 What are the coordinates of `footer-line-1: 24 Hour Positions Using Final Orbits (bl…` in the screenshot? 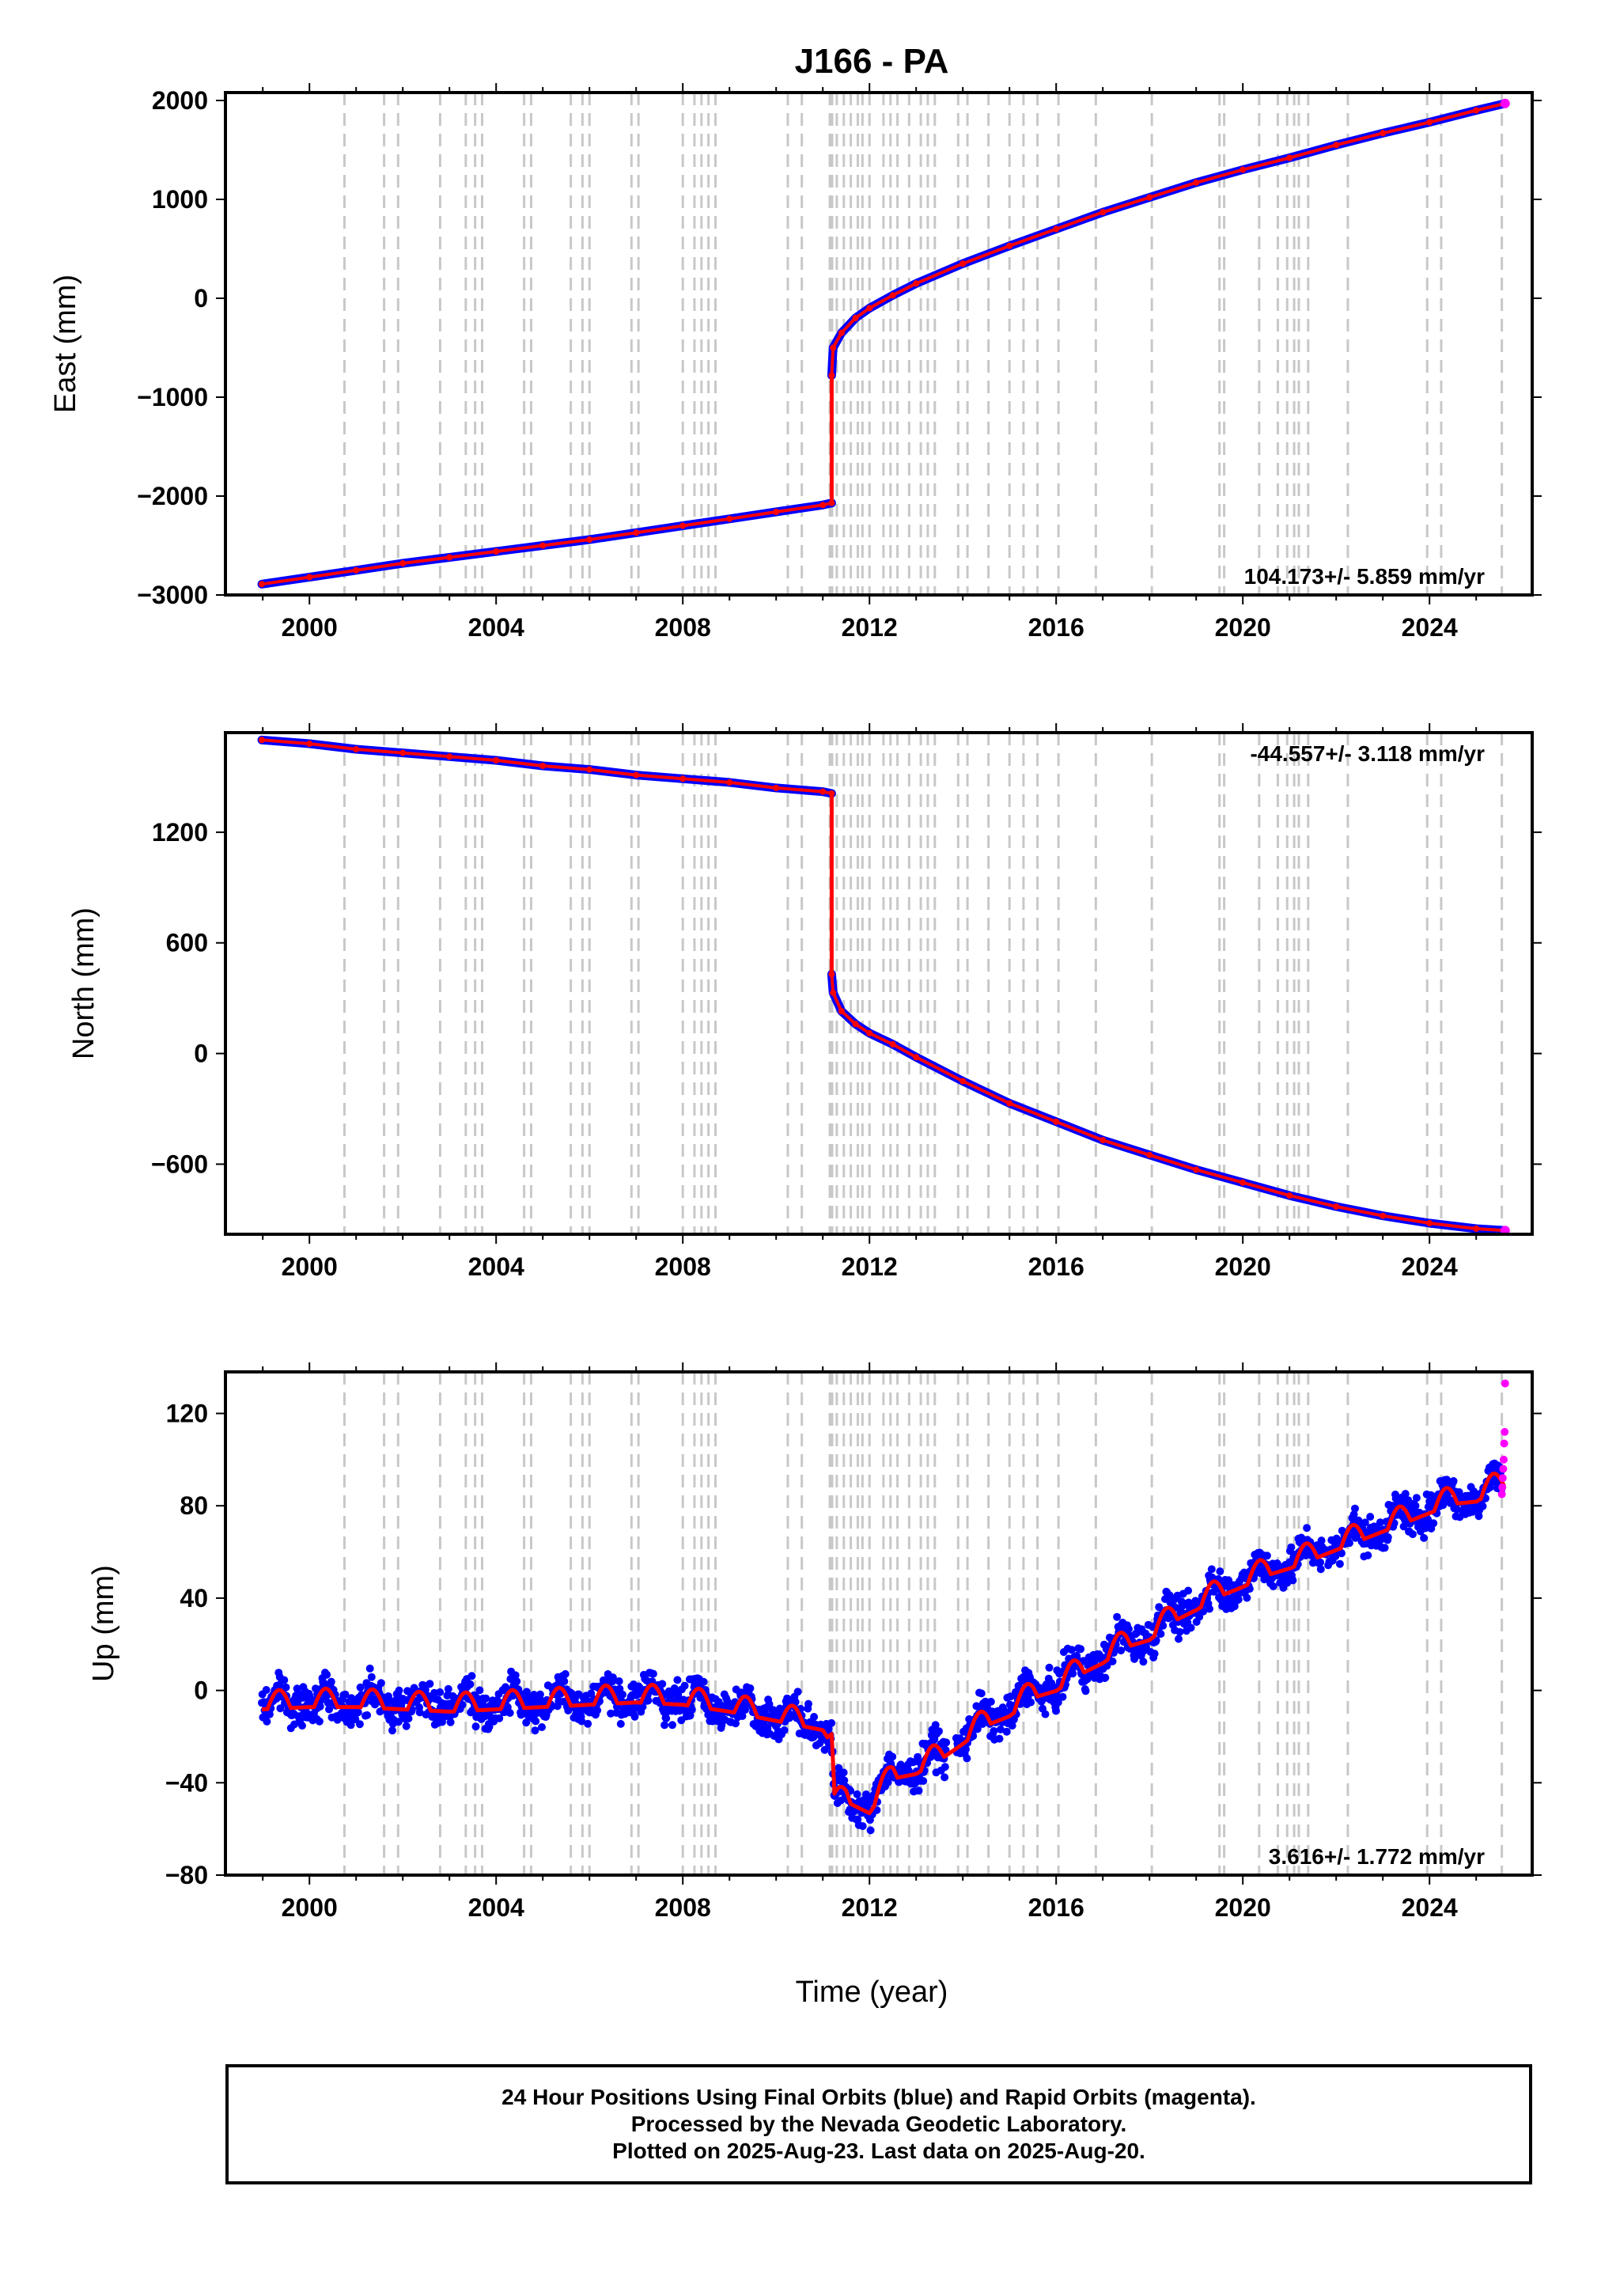 It's located at (879, 2097).